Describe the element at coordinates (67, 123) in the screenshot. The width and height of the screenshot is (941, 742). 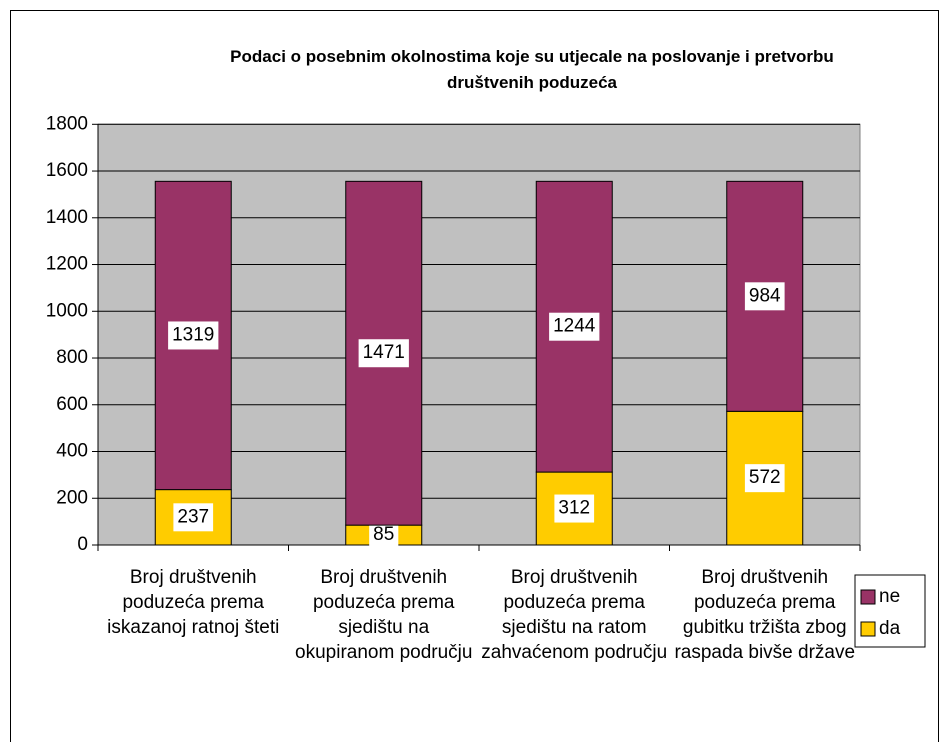
I see `y-tick-label: 1800` at that location.